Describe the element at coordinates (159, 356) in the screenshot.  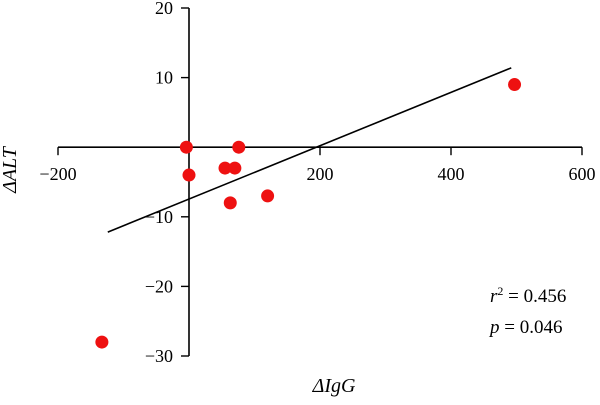
I see `y-tick-label: −30` at that location.